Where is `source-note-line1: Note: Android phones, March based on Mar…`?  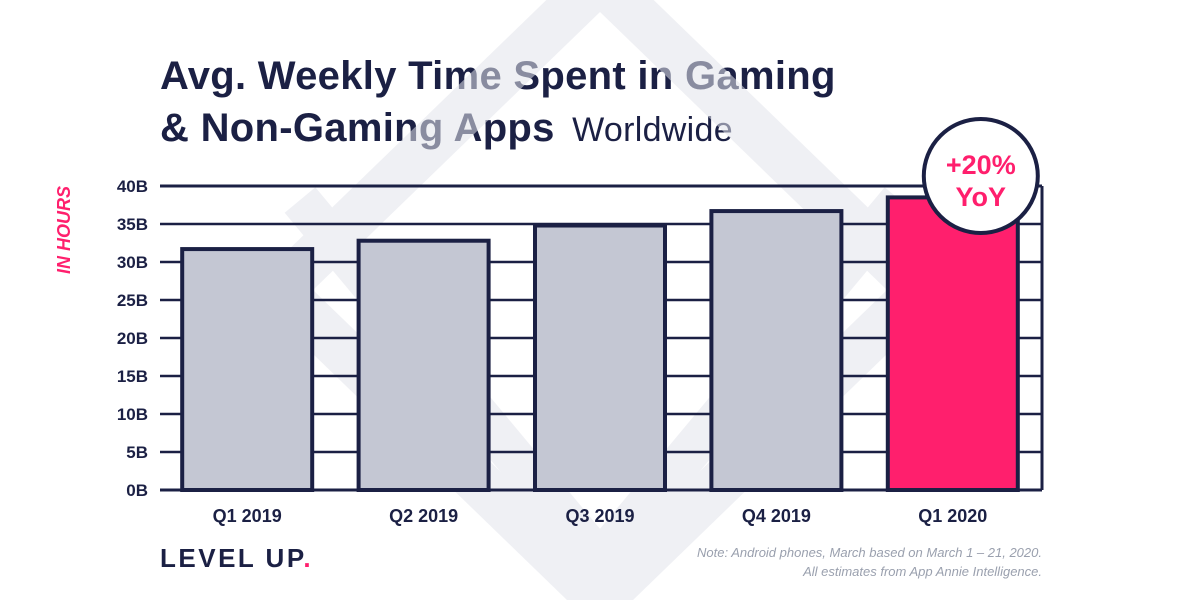 source-note-line1: Note: Android phones, March based on Mar… is located at coordinates (869, 552).